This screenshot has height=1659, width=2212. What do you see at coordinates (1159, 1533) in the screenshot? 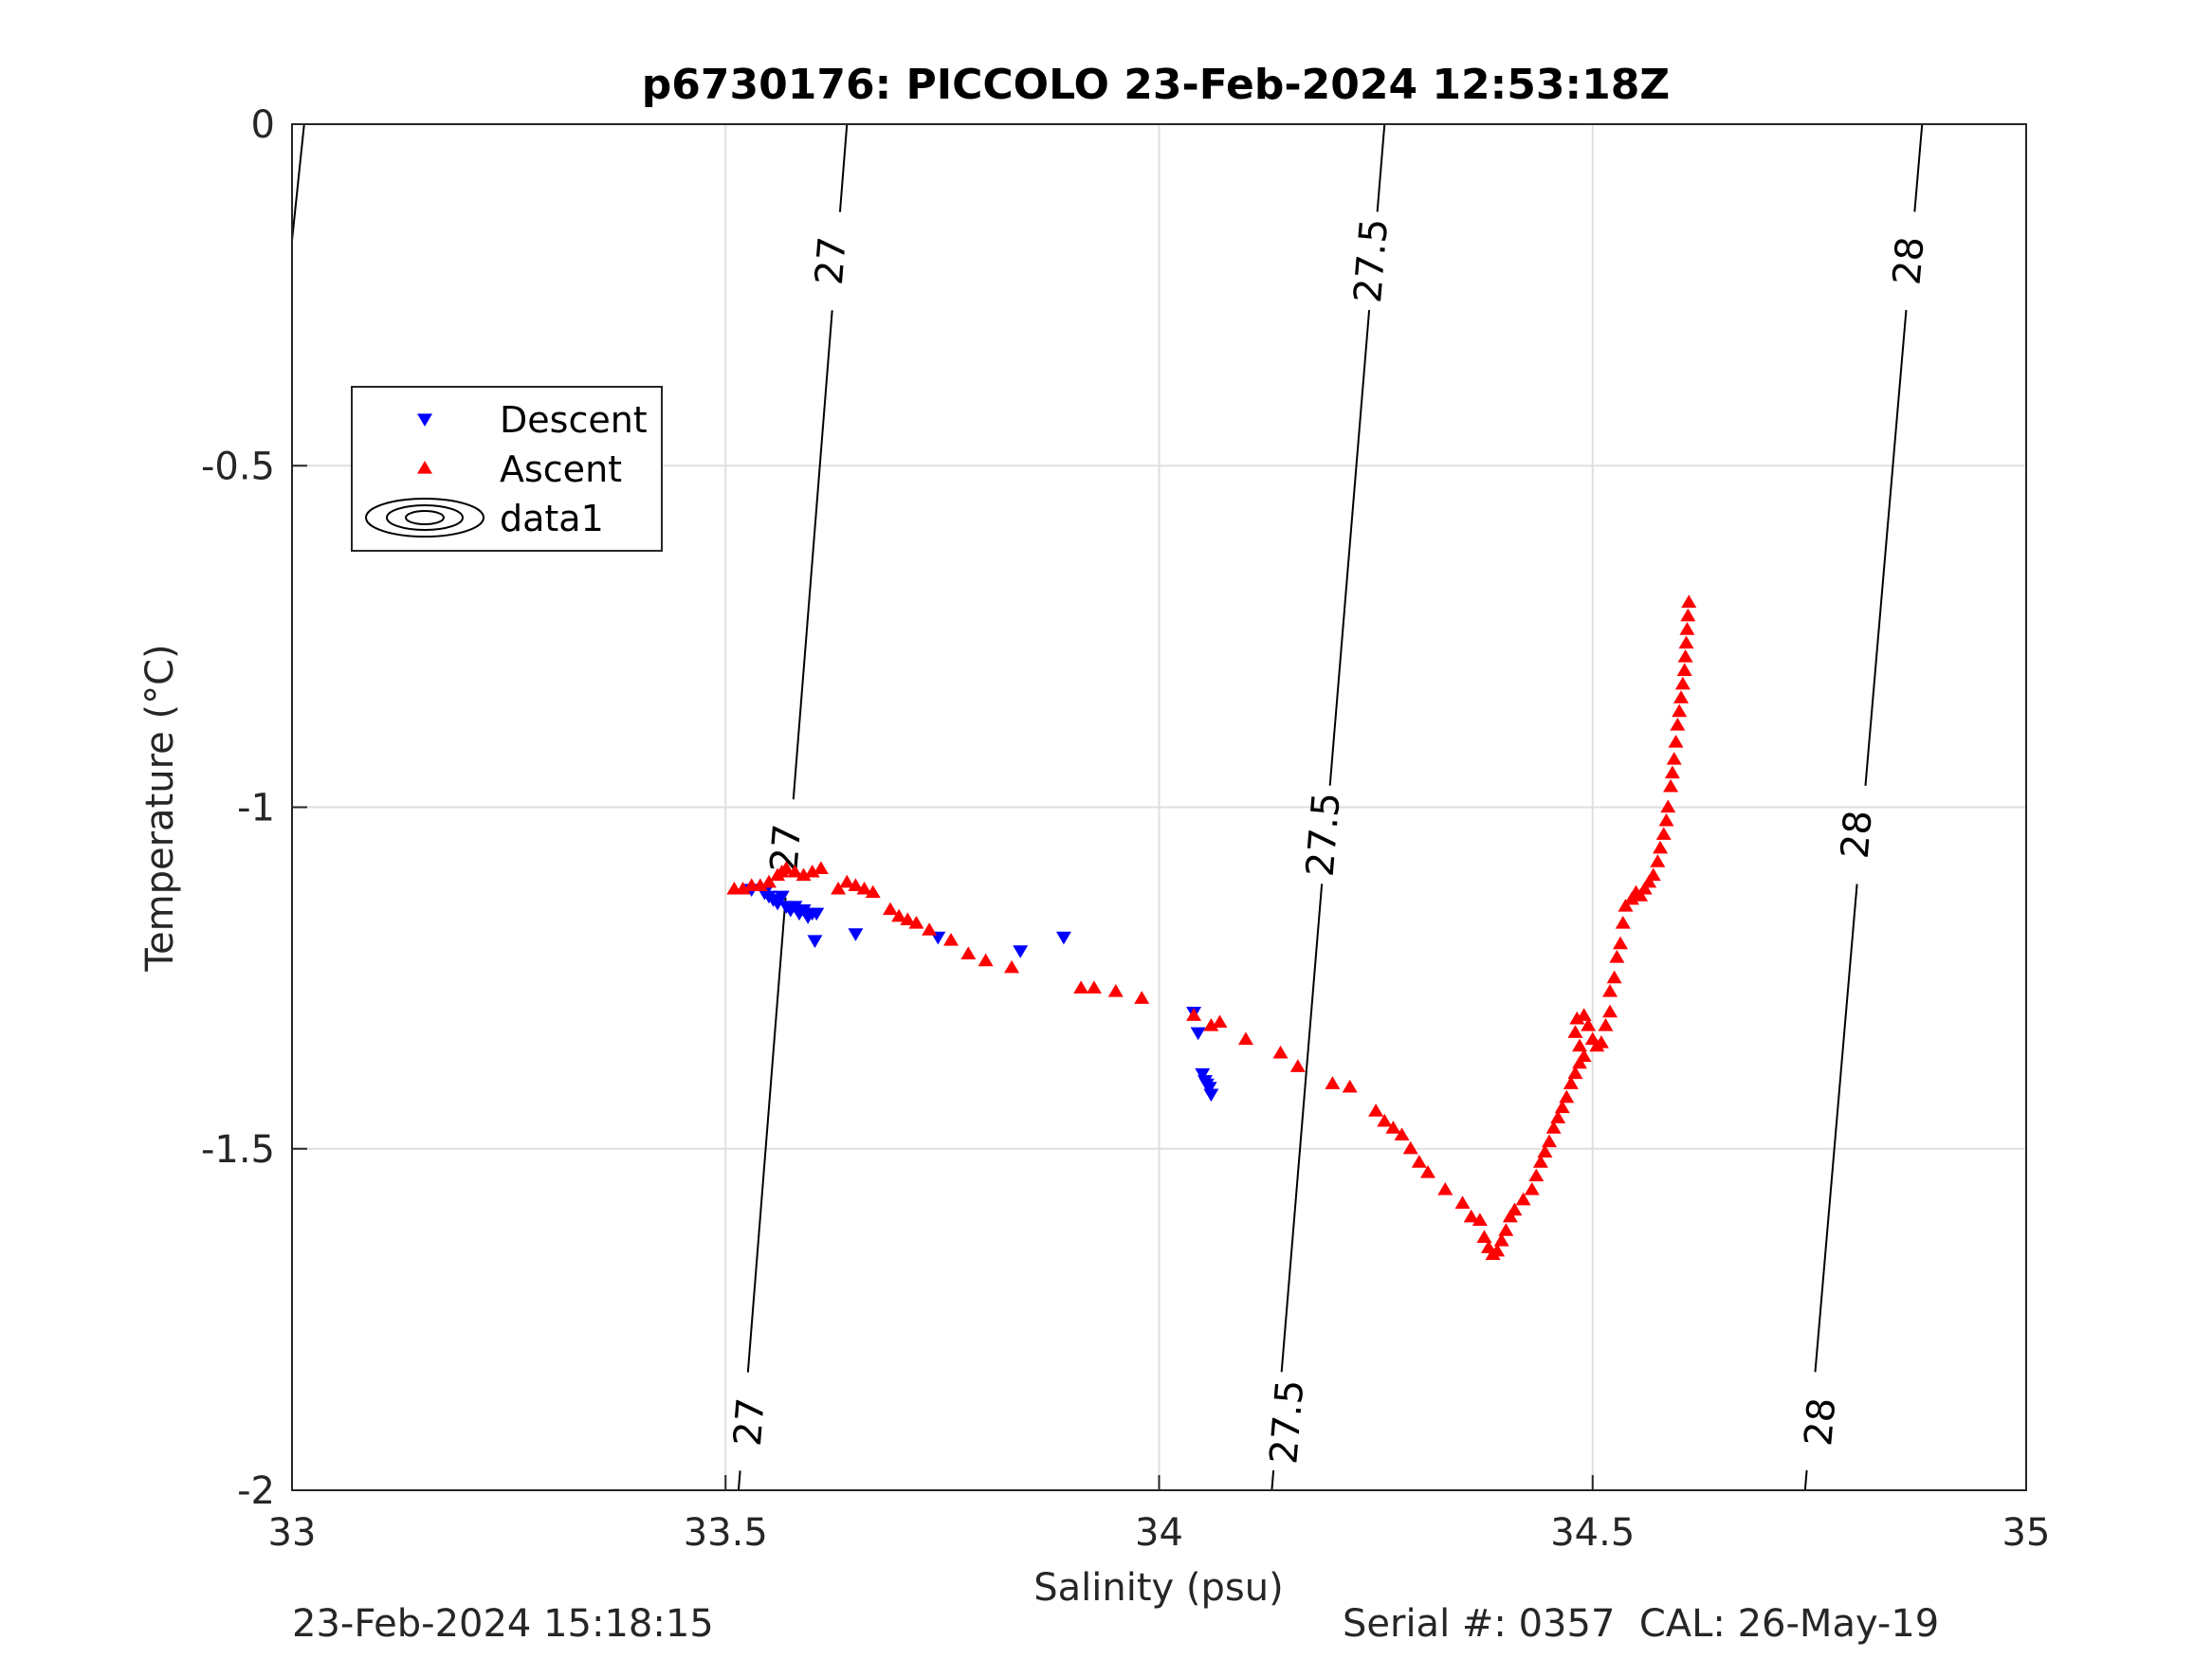
I see `x-tick-label: 34` at bounding box center [1159, 1533].